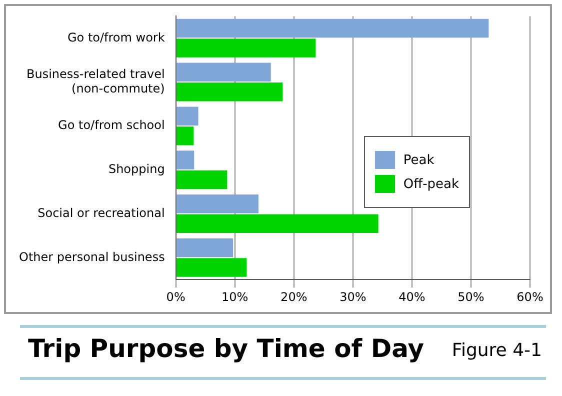 The height and width of the screenshot is (396, 562). I want to click on y-tick-label: Go to/from school, so click(111, 125).